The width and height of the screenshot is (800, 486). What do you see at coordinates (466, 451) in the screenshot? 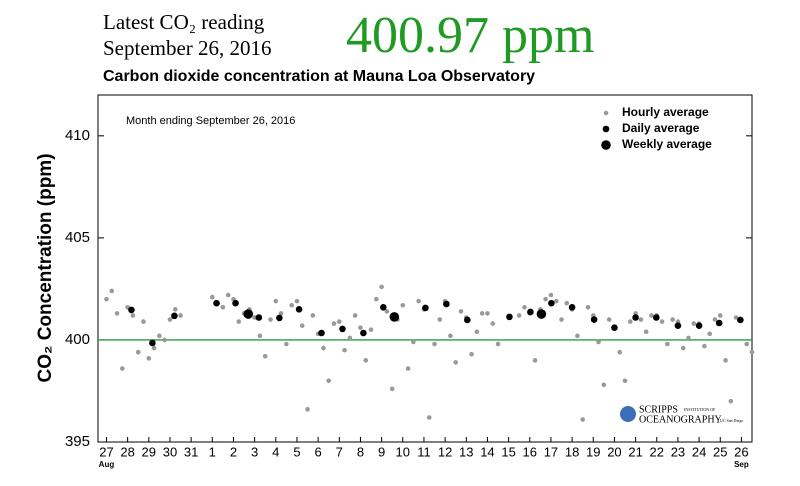
I see `x-tick-label: 13` at bounding box center [466, 451].